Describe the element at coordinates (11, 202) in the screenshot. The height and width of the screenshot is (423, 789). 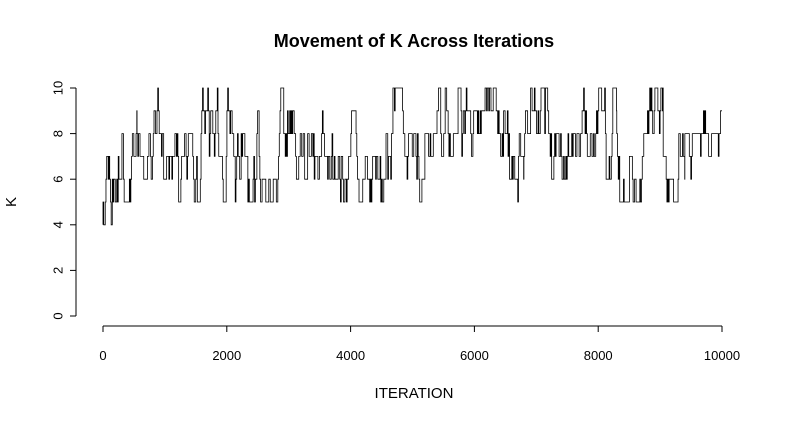
I see `y-axis-label: K` at that location.